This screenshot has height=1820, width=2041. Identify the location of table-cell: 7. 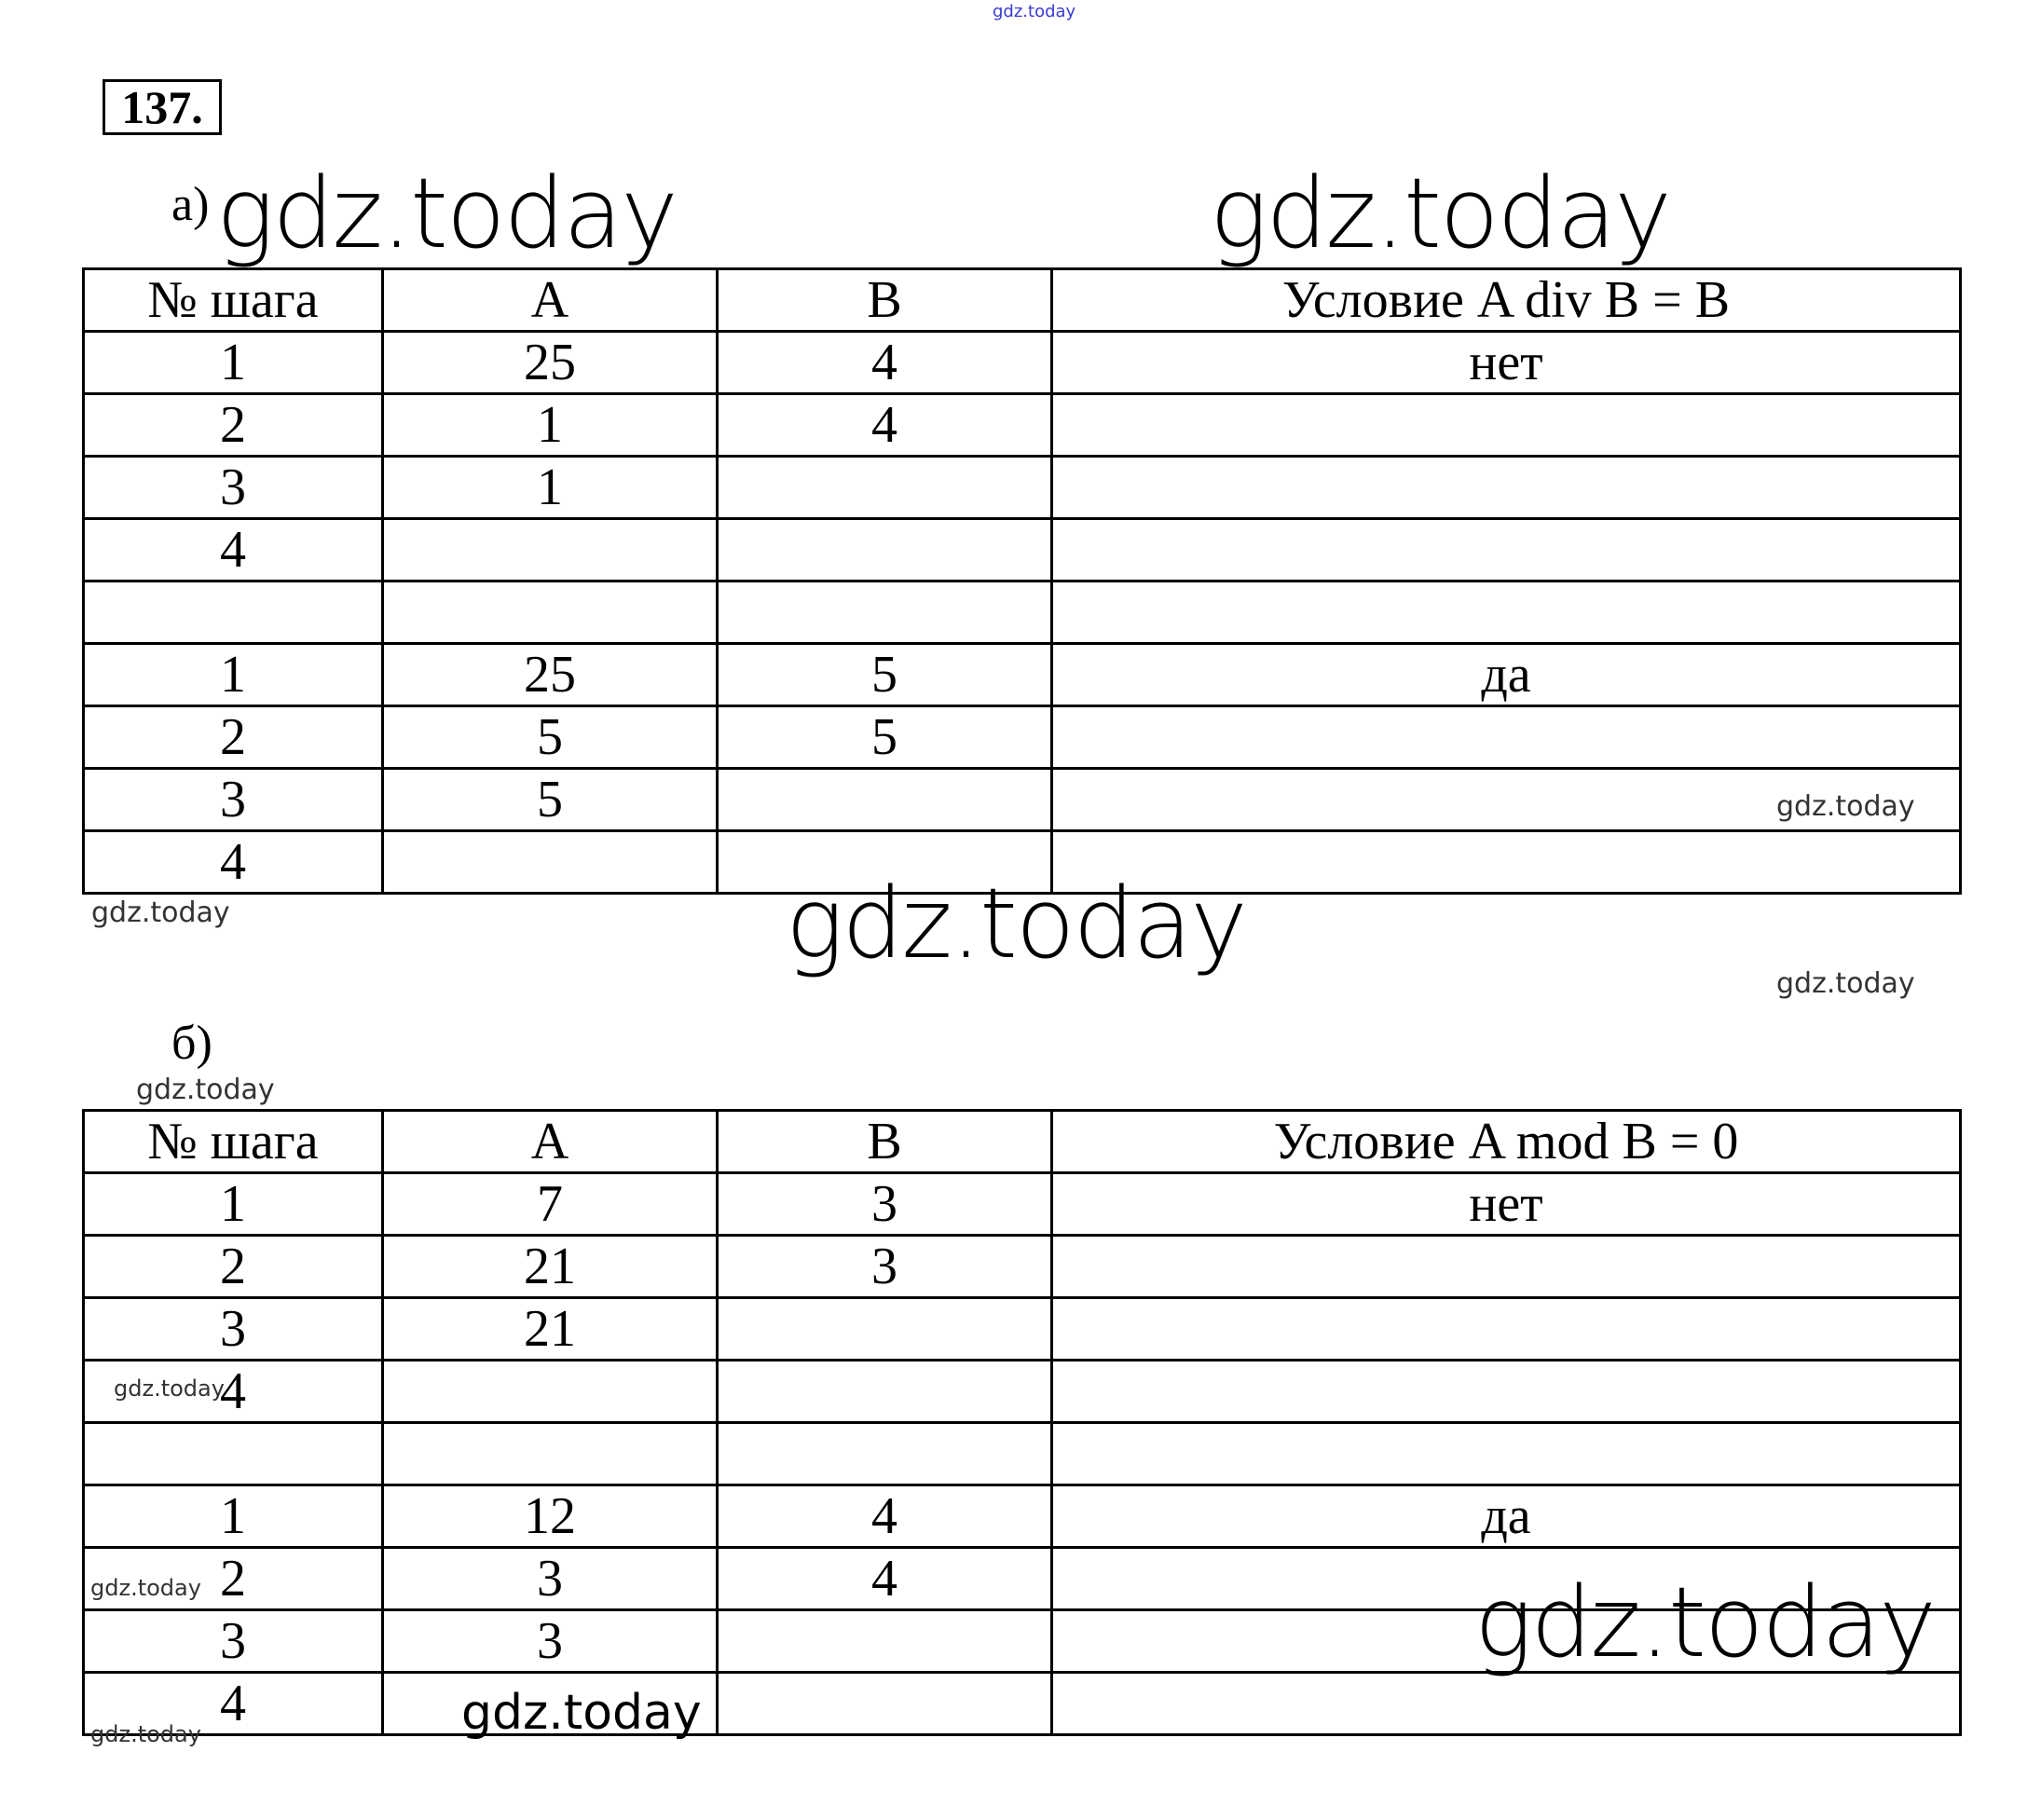
(550, 1204).